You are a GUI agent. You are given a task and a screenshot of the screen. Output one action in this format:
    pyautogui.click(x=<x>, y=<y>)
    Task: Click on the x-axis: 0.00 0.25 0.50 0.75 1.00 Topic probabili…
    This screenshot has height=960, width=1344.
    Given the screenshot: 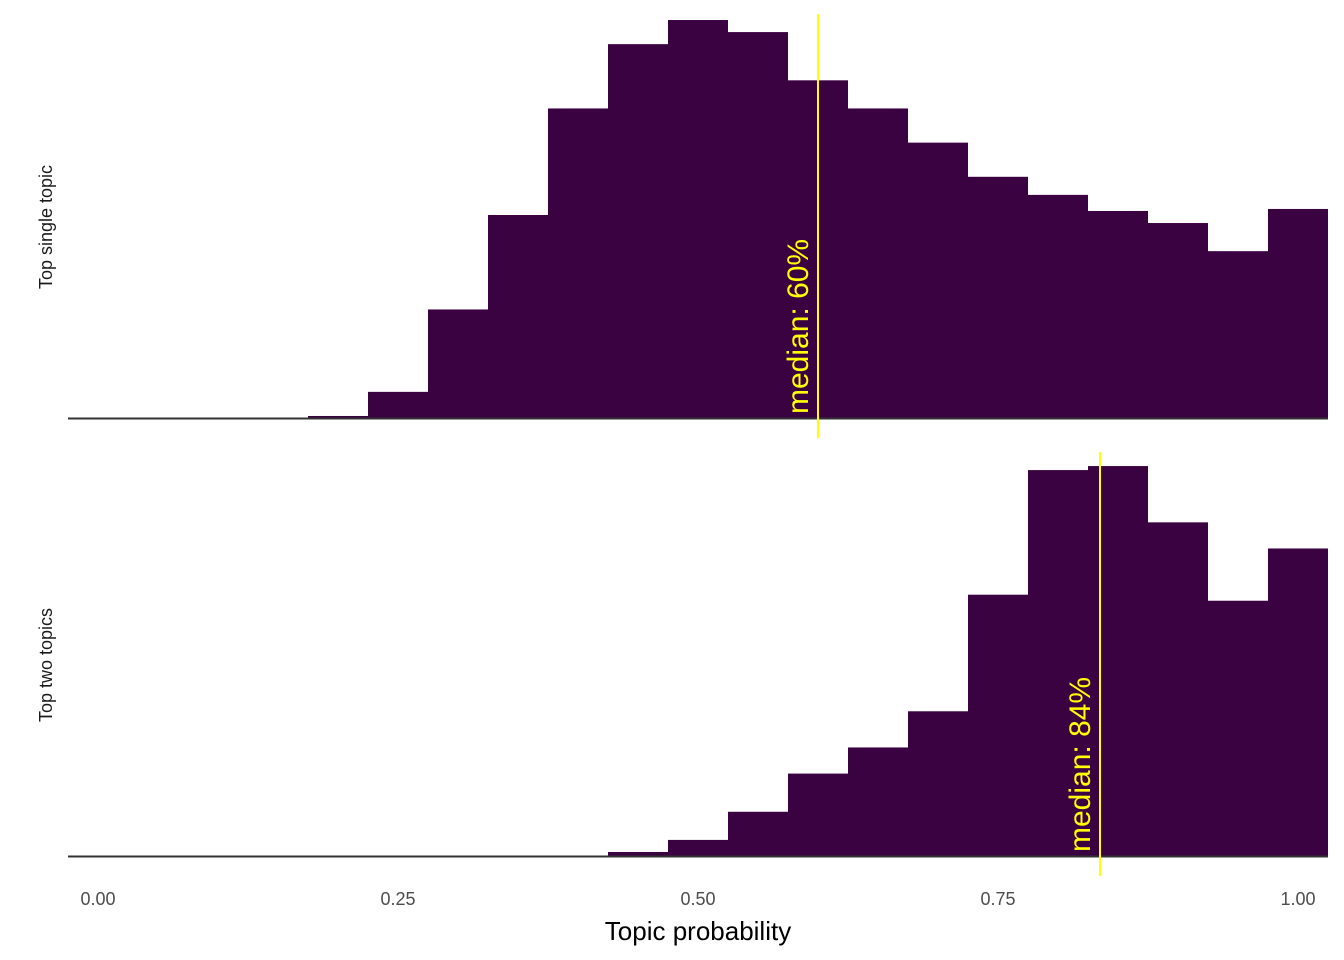 What is the action you would take?
    pyautogui.click(x=697, y=917)
    